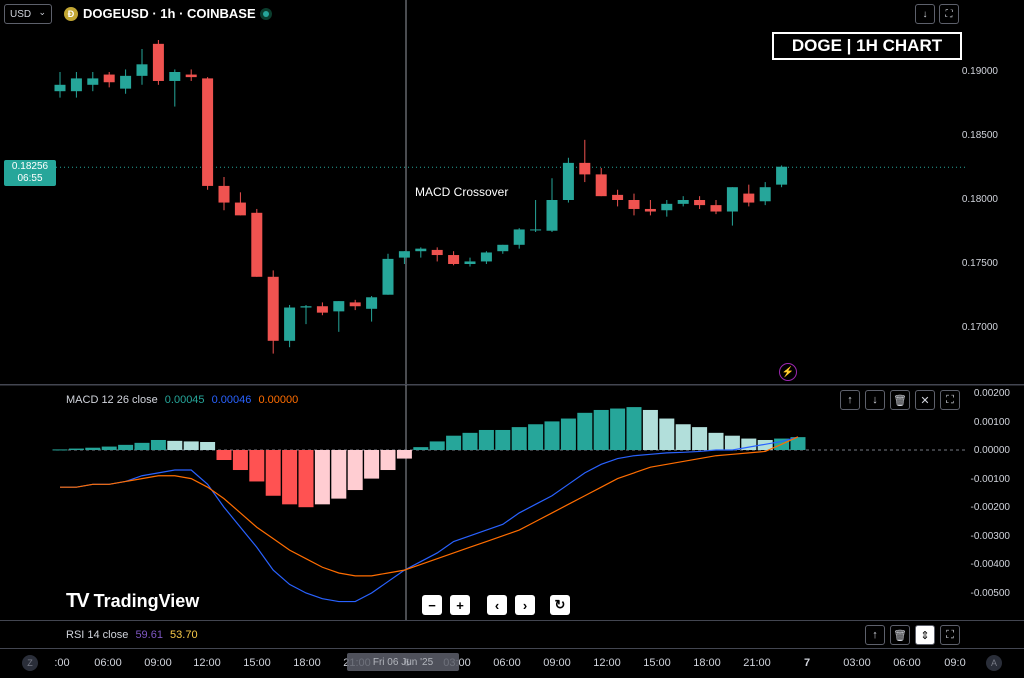  I want to click on time-axis-label: 18:00, so click(307, 663).